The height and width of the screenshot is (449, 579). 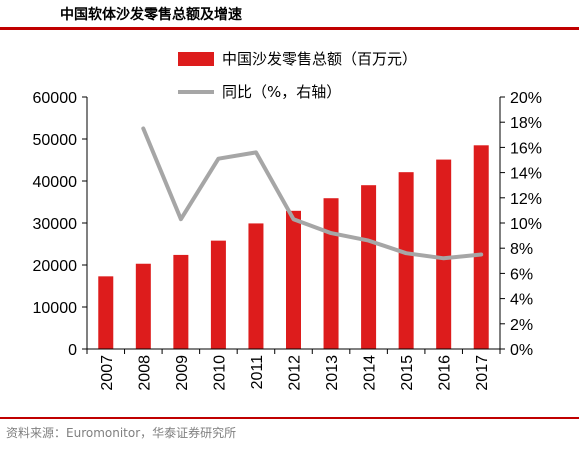 What do you see at coordinates (107, 373) in the screenshot?
I see `x-tick-label: 2007` at bounding box center [107, 373].